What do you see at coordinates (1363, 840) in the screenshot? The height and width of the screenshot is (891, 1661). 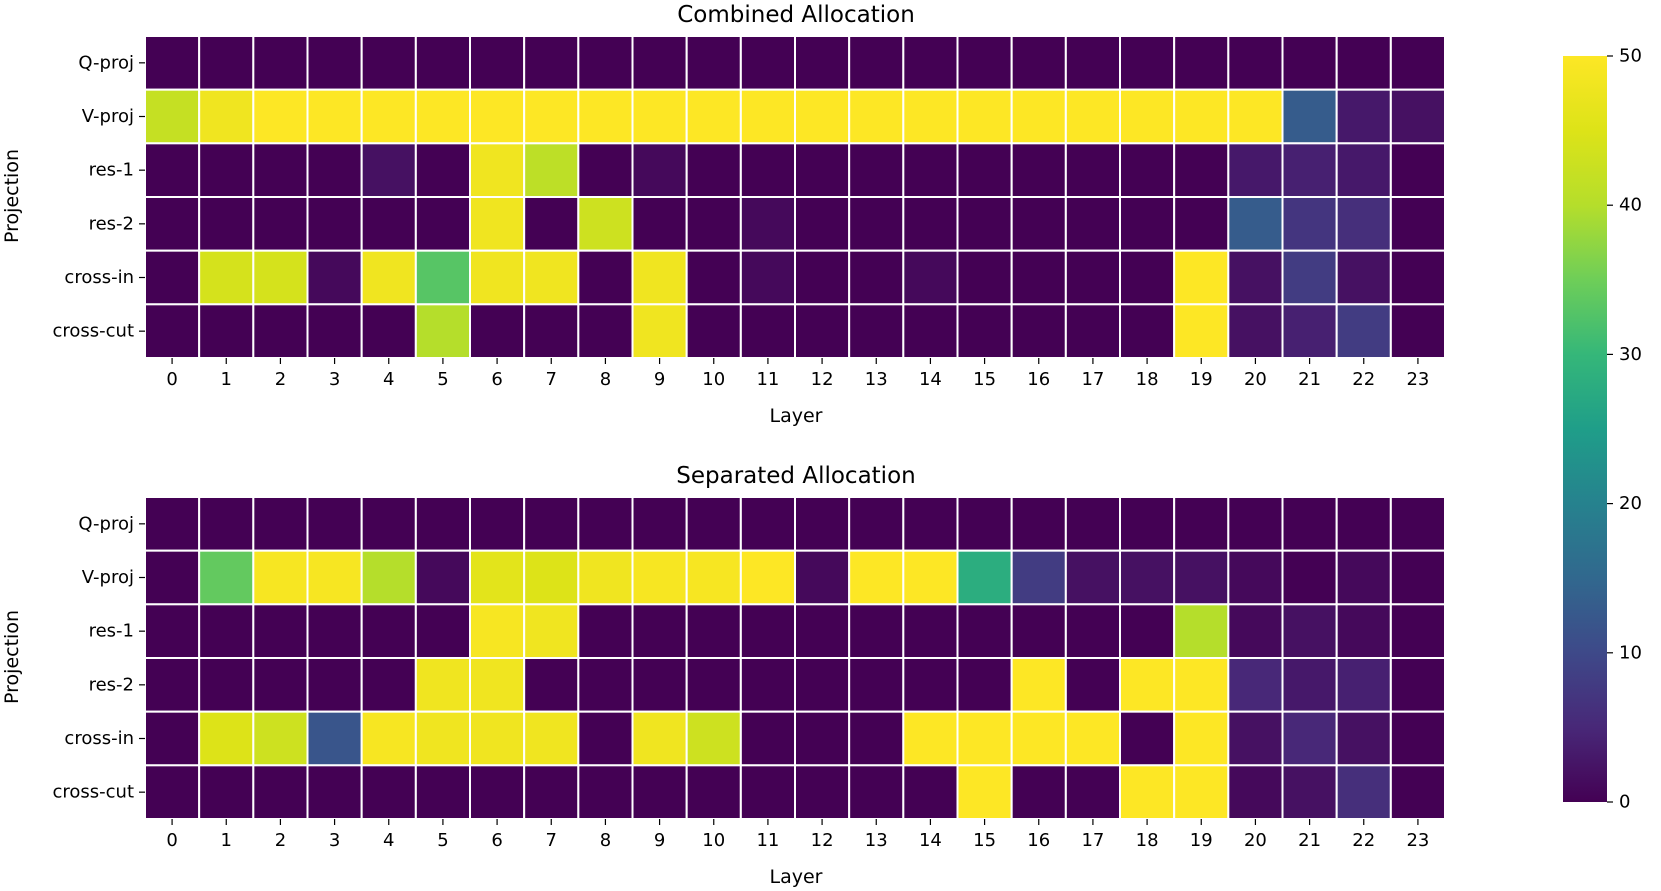 I see `x-tick-label: 22` at bounding box center [1363, 840].